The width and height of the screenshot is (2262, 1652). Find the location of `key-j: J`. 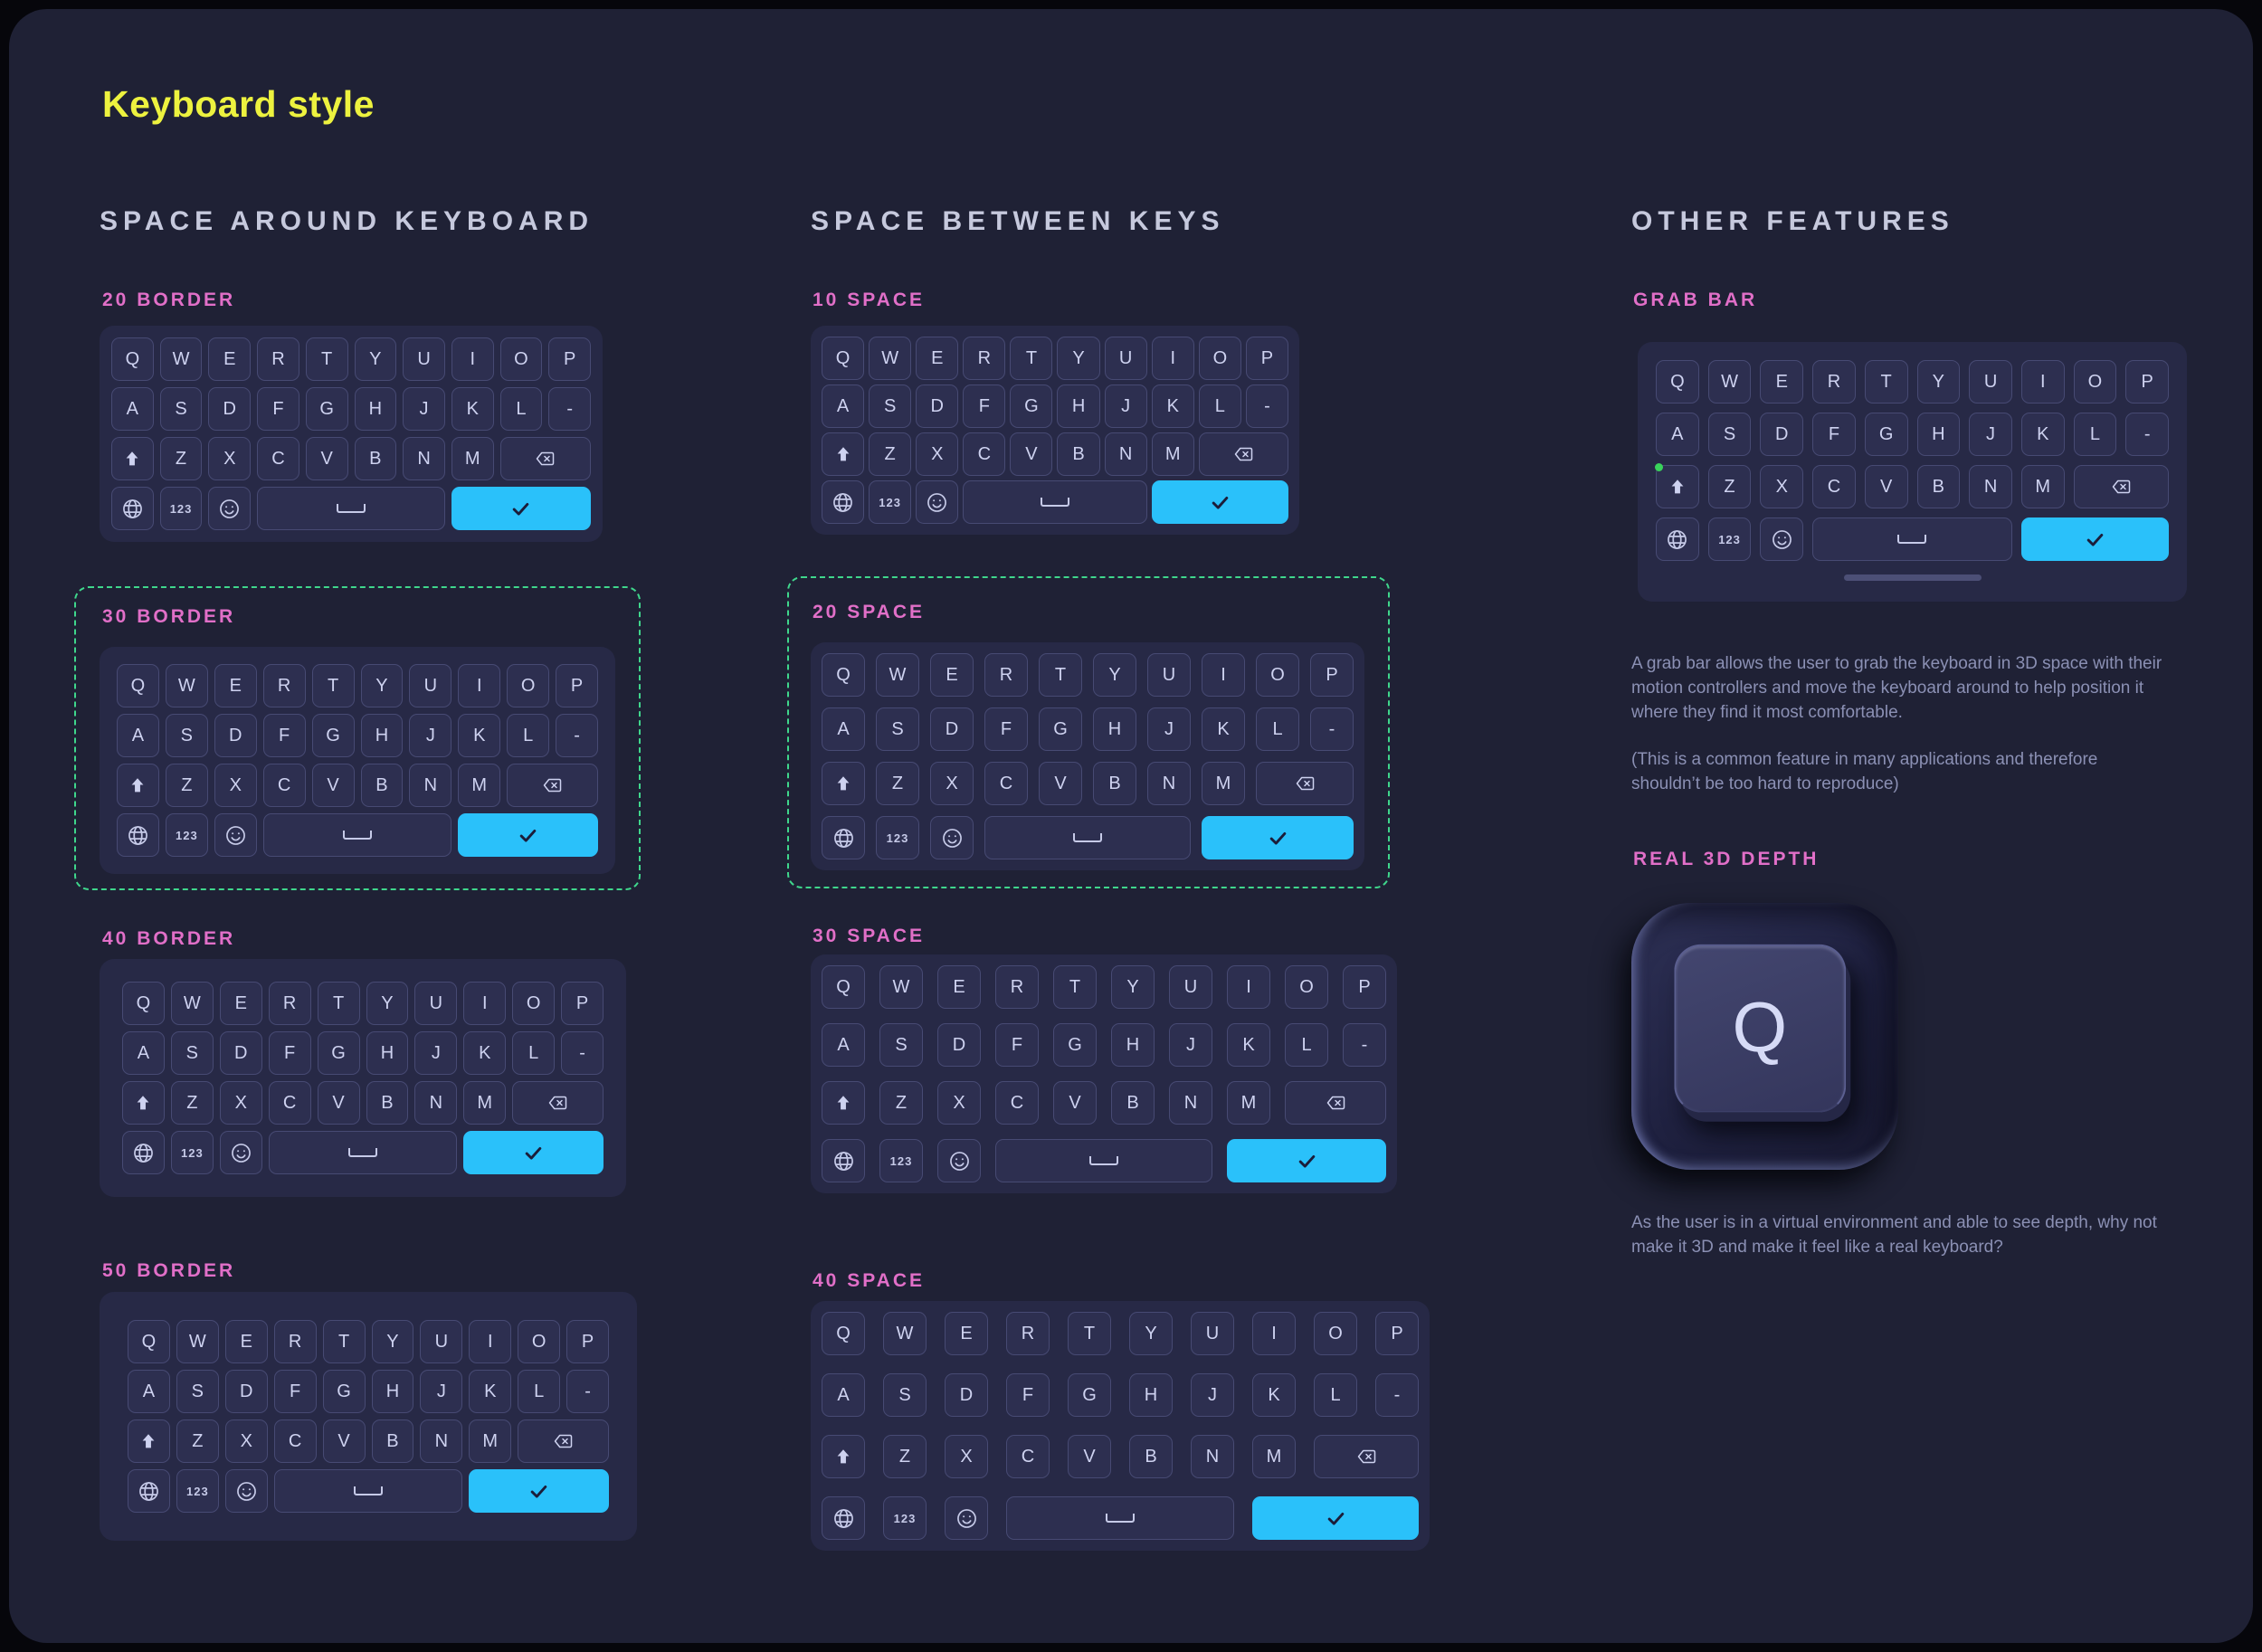

key-j: J is located at coordinates (424, 409).